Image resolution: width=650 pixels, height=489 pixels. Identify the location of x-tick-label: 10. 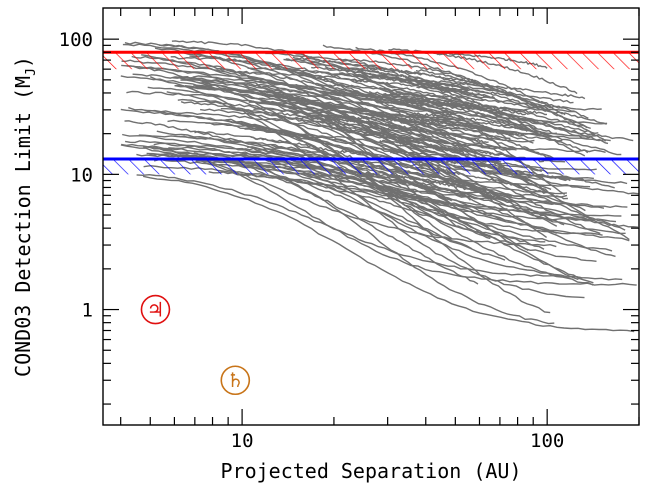
(242, 441).